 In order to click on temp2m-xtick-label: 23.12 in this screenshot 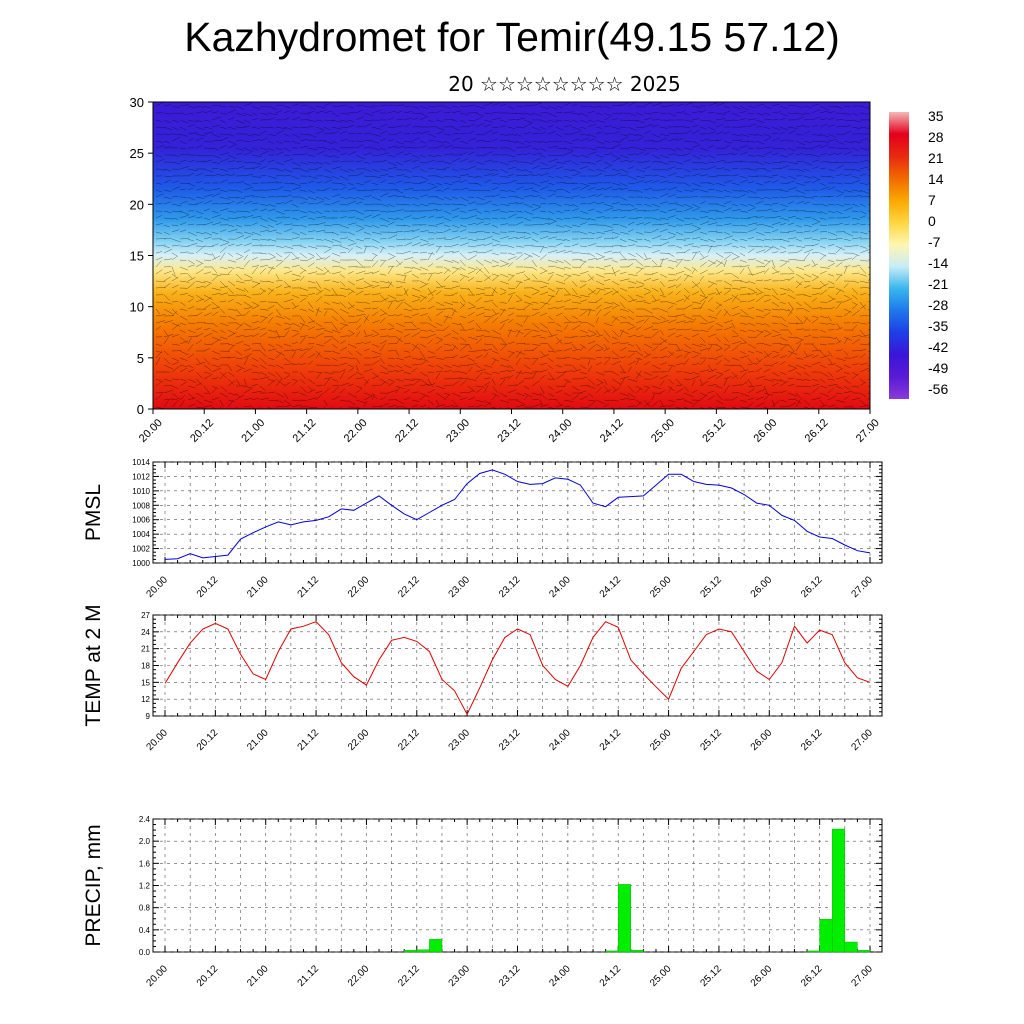, I will do `click(510, 740)`.